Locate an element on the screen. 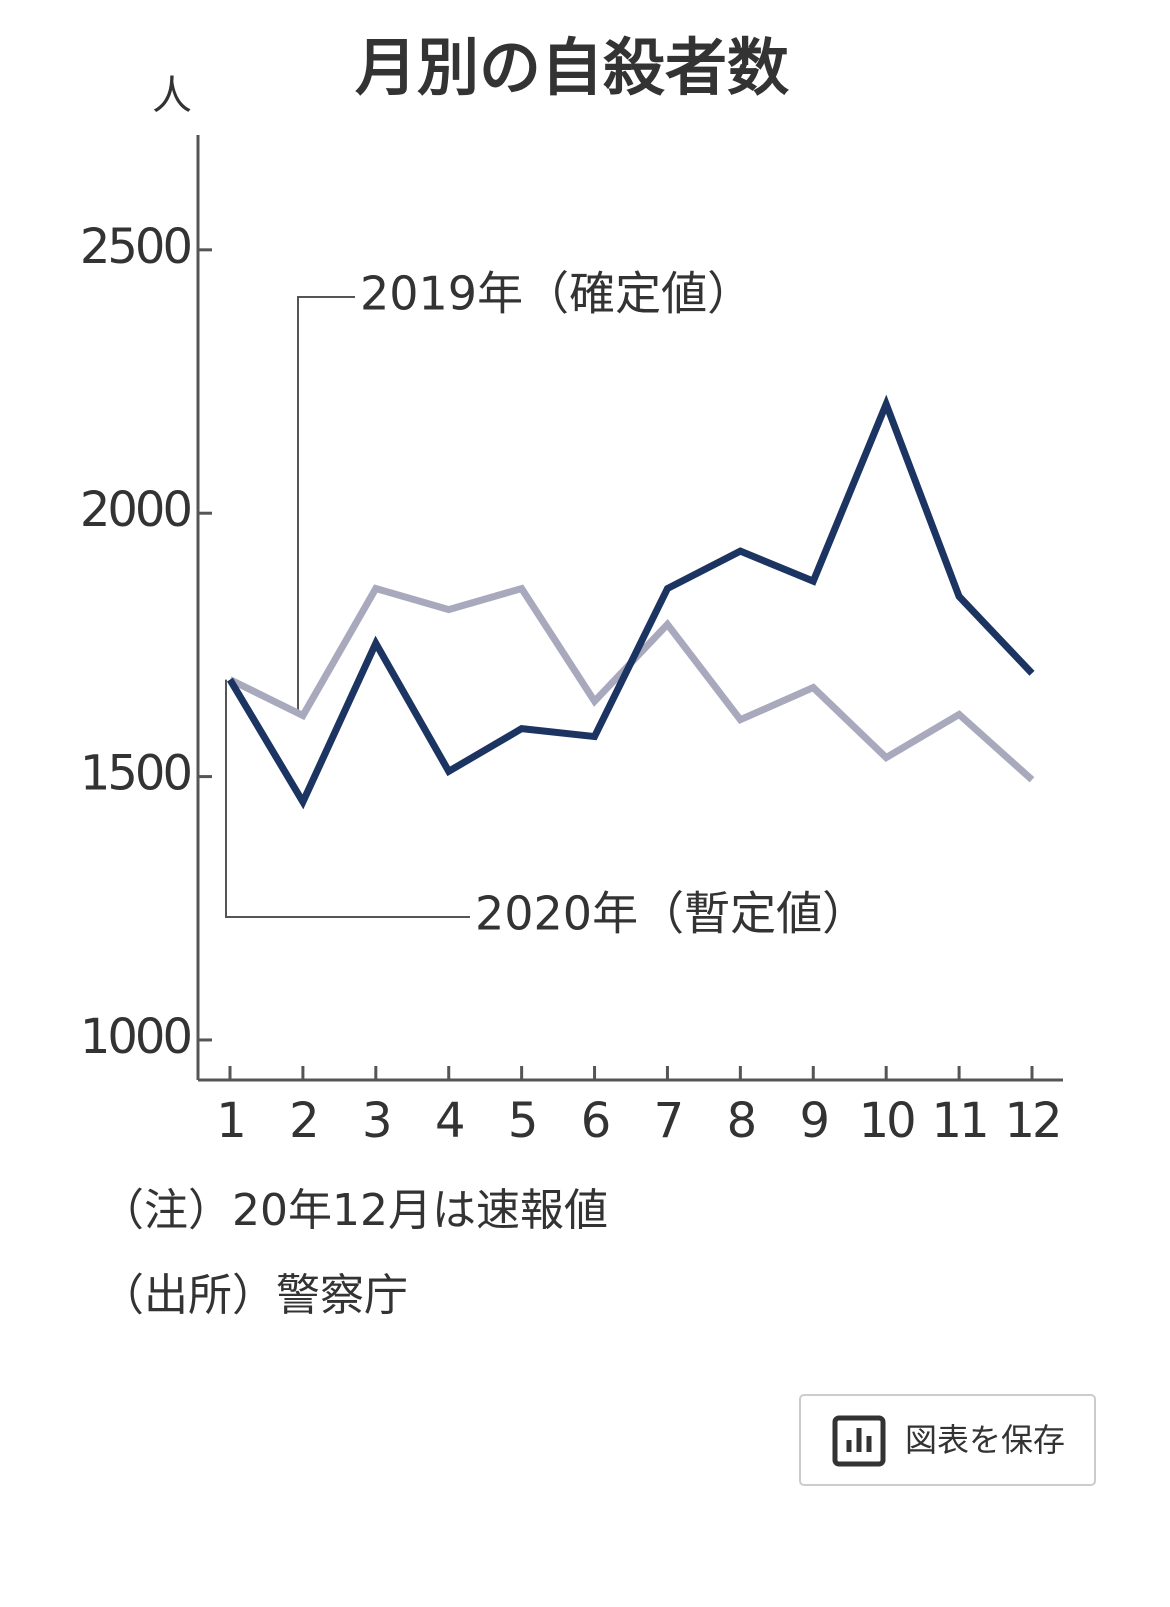  series-label: 2019年（確定値） is located at coordinates (556, 294).